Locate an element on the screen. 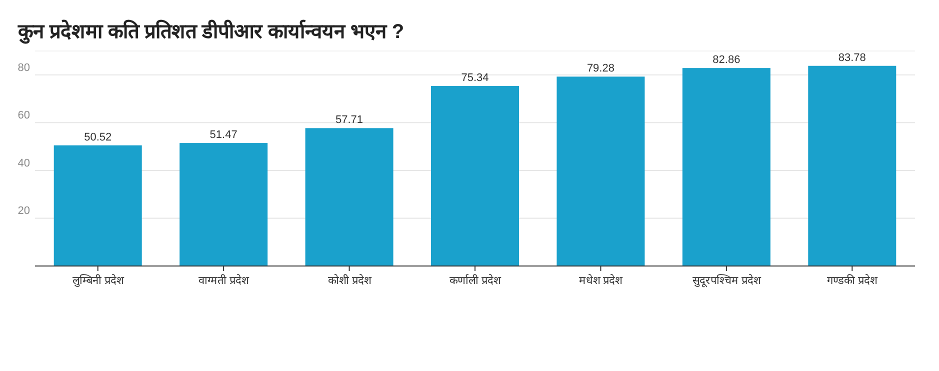 This screenshot has width=939, height=371. chart-title: कुन प्रदेशमा कति प्रतिशत डीपीआर कार्यान्वयन भएन ? is located at coordinates (210, 31).